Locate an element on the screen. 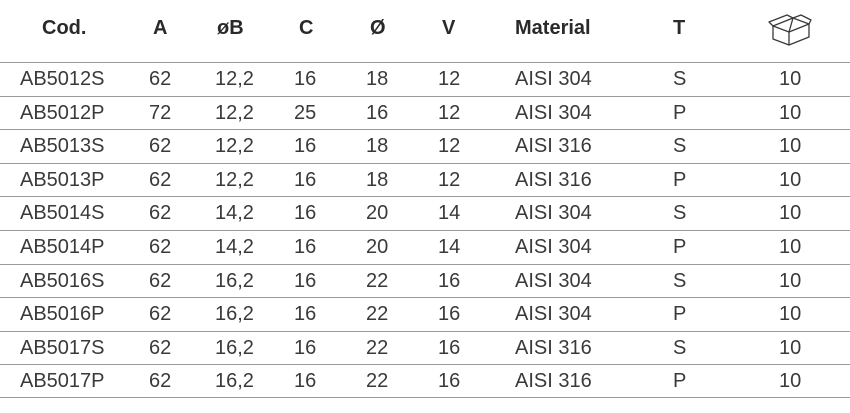 The image size is (850, 413). cell-a: 72 is located at coordinates (160, 112).